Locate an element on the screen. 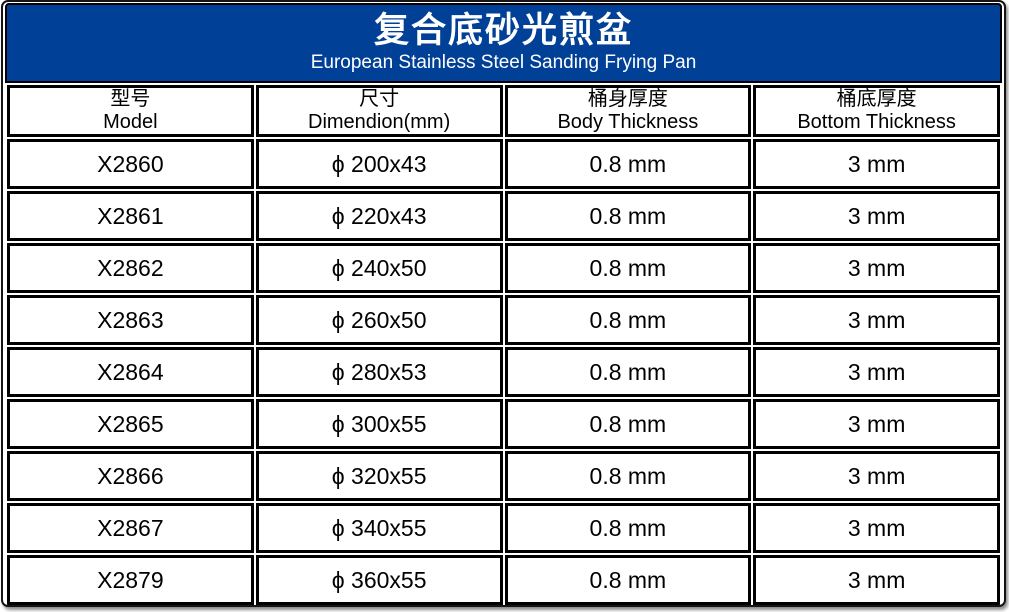  dimension-cell: ϕ 200x43 is located at coordinates (379, 164).